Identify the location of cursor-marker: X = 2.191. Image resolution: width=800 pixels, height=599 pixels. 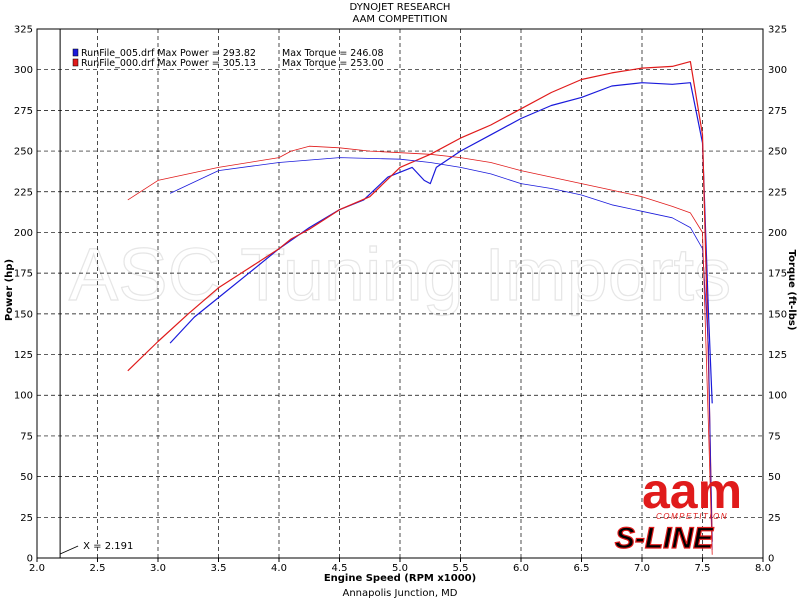
(96, 293).